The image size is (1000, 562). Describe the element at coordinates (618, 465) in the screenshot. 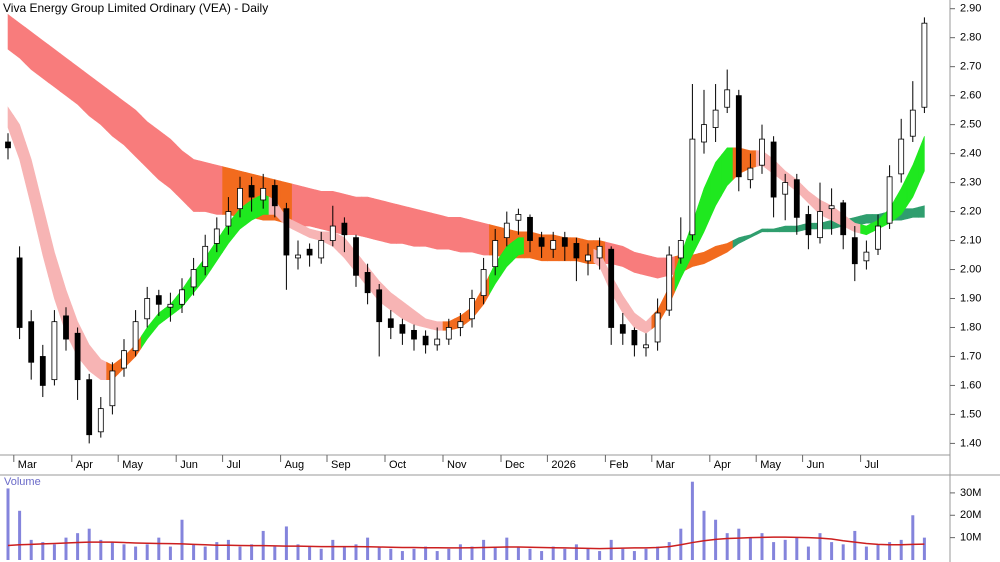

I see `x-tick-label: Feb` at that location.